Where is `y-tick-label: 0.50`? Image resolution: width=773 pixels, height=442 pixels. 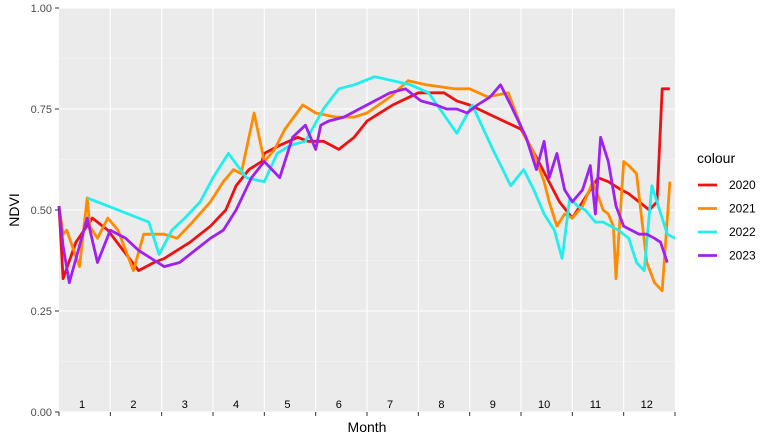 y-tick-label: 0.50 is located at coordinates (41, 211).